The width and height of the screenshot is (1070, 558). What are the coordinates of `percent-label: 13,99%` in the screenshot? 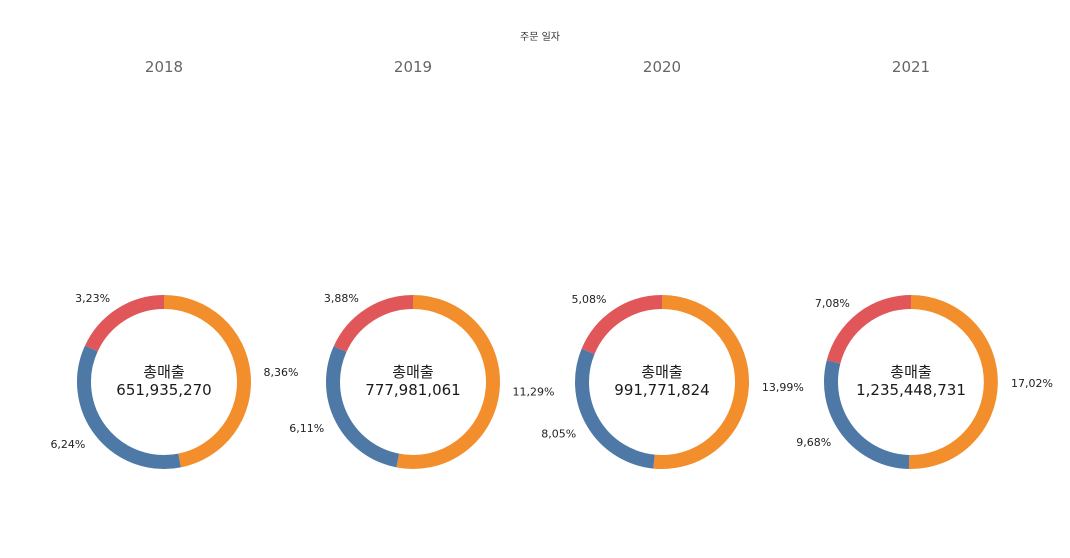 It's located at (783, 387).